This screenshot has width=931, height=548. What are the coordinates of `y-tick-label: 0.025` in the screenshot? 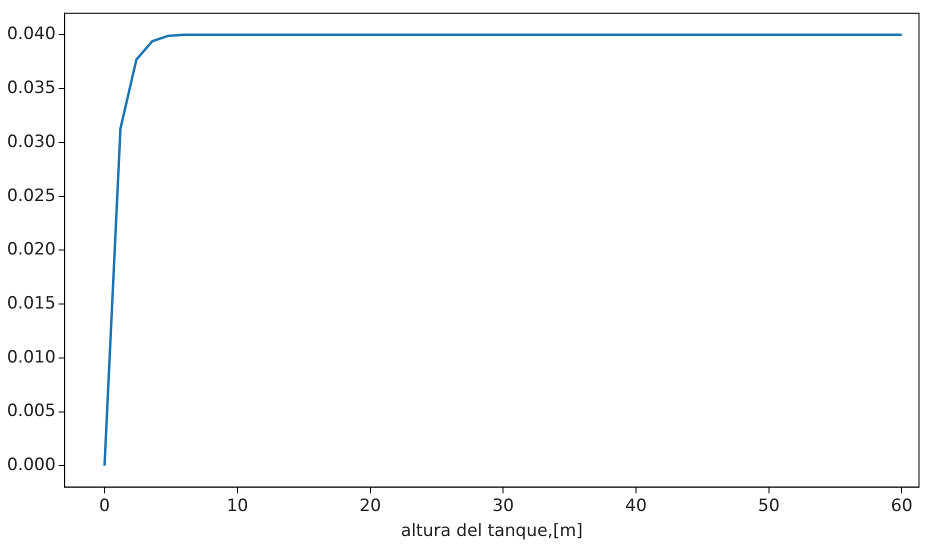 It's located at (31, 196).